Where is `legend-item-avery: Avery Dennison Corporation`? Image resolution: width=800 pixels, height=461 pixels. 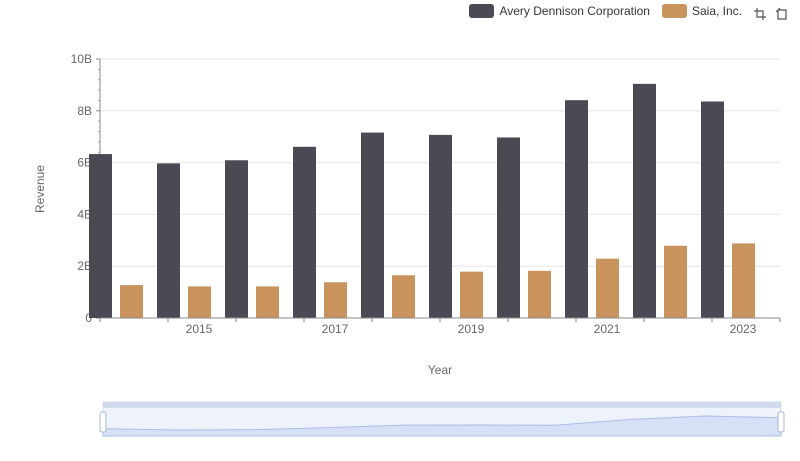 legend-item-avery: Avery Dennison Corporation is located at coordinates (559, 11).